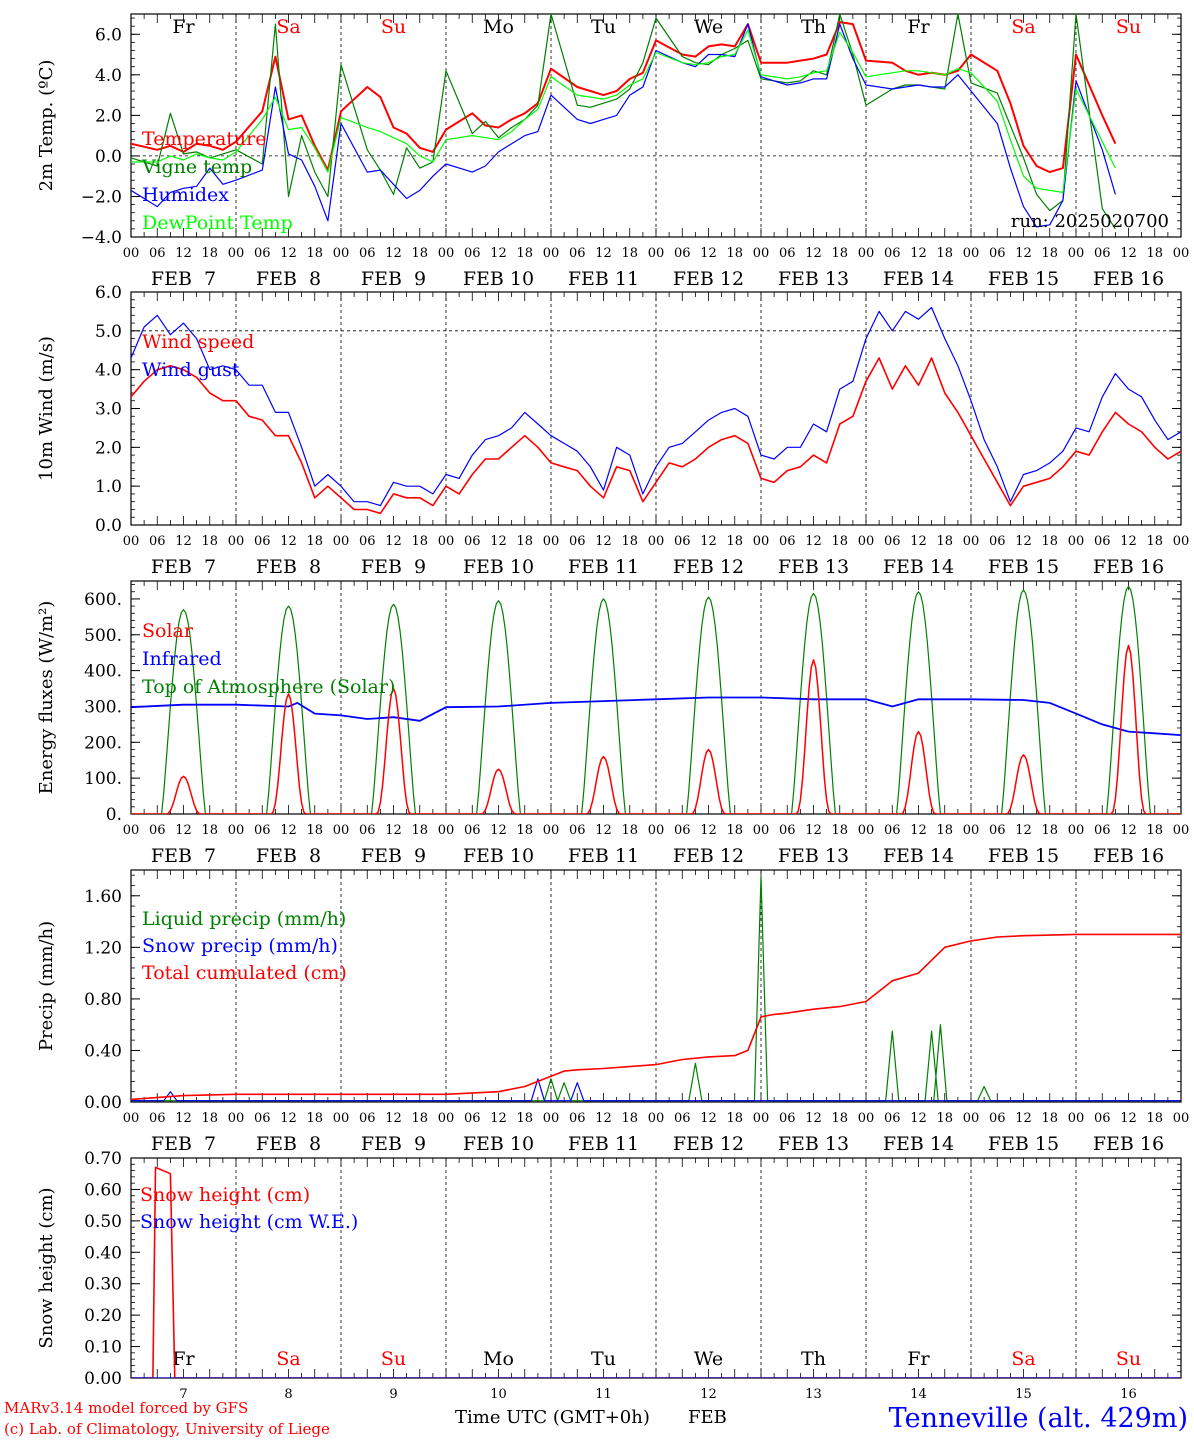  I want to click on plot-frame, so click(656, 125).